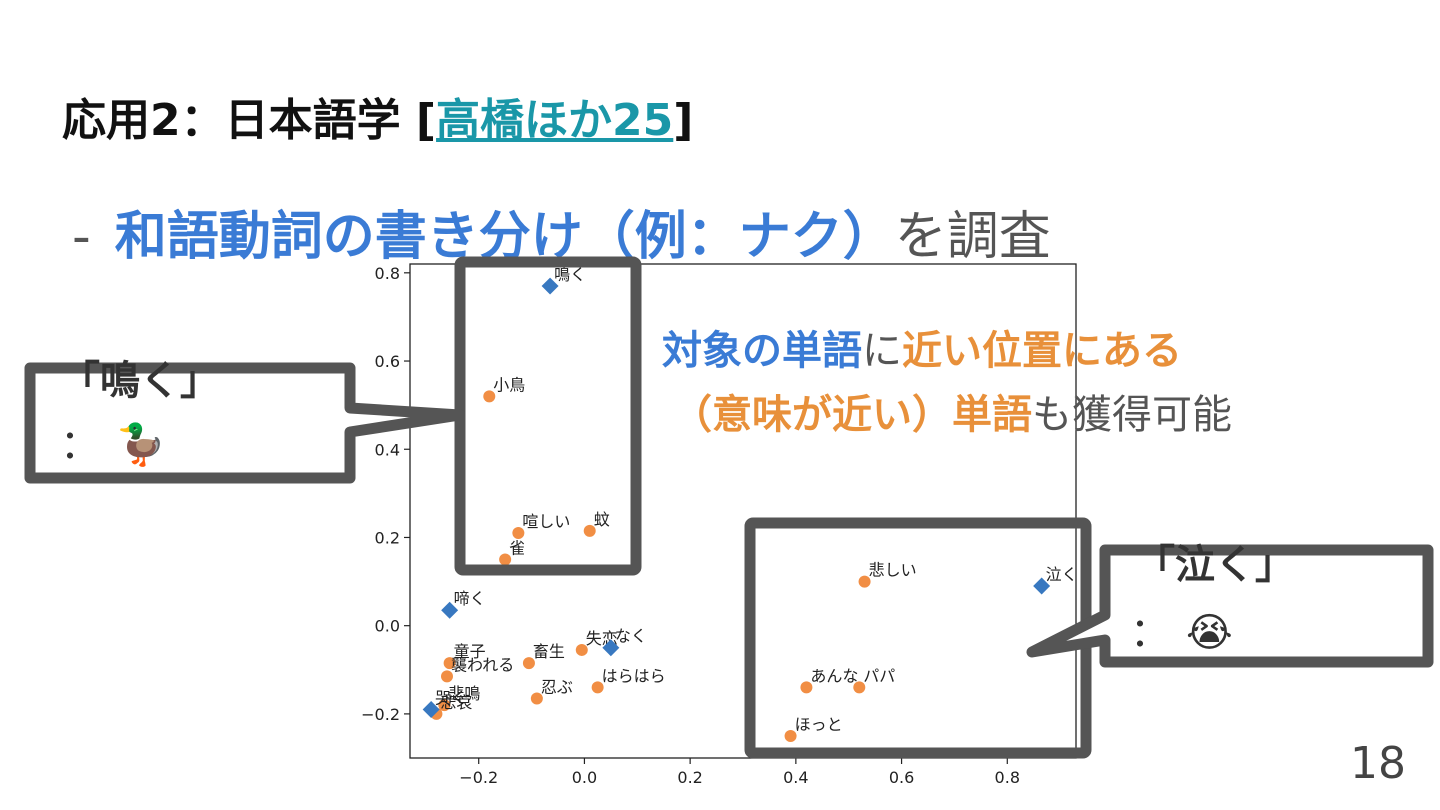 The width and height of the screenshot is (1440, 810). What do you see at coordinates (631, 636) in the screenshot?
I see `data-point-label: なく` at bounding box center [631, 636].